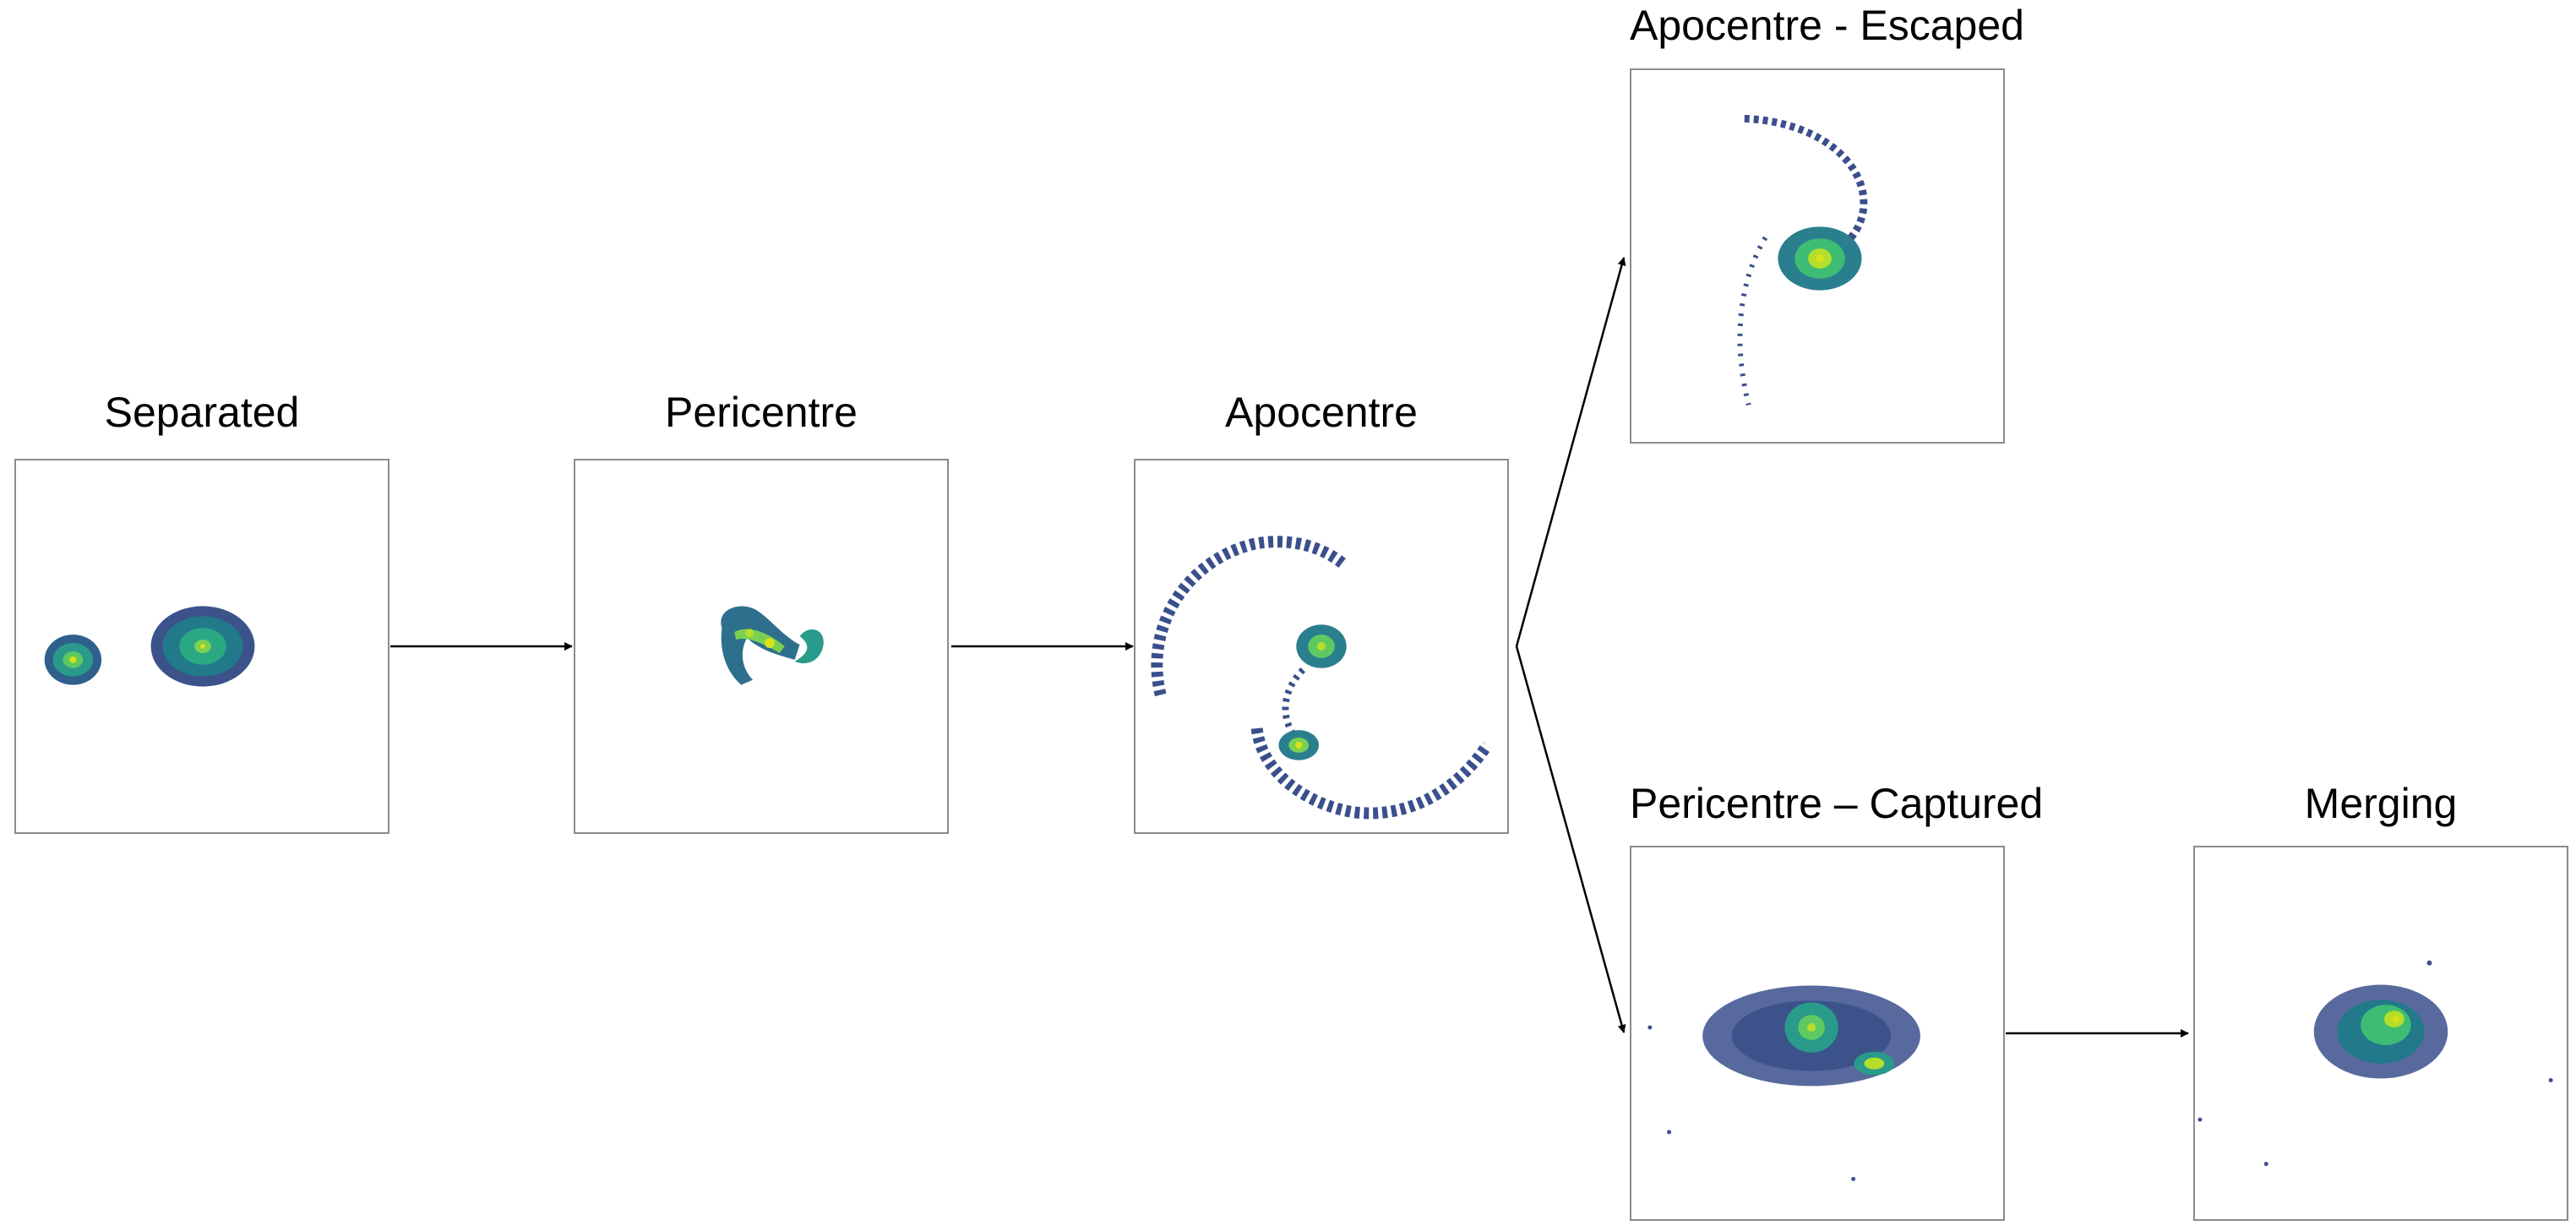  Describe the element at coordinates (2381, 803) in the screenshot. I see `title-merging: Merging` at that location.